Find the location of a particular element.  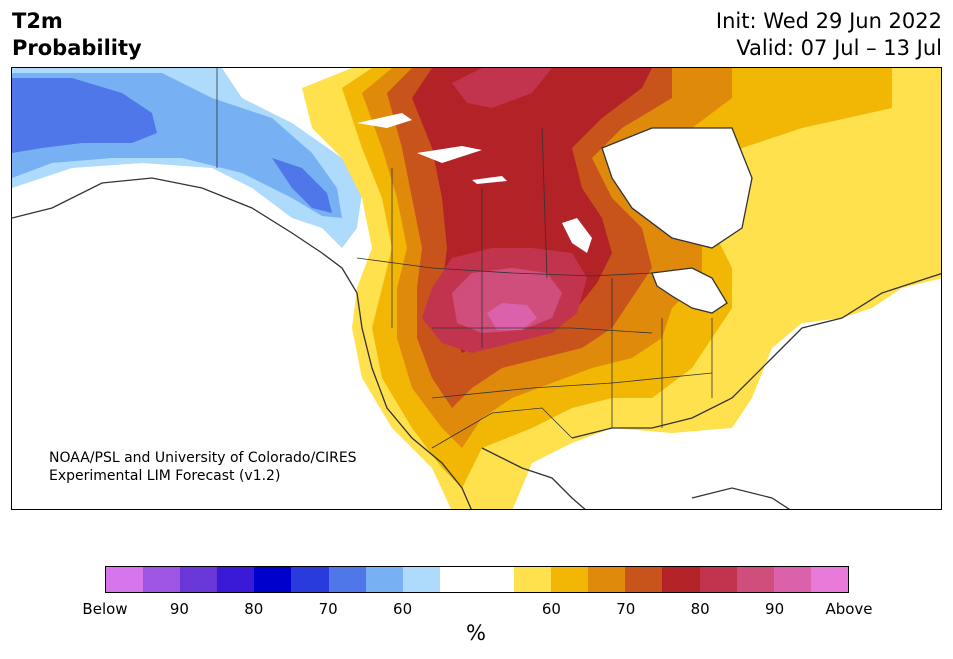

lake-bear is located at coordinates (384, 120).